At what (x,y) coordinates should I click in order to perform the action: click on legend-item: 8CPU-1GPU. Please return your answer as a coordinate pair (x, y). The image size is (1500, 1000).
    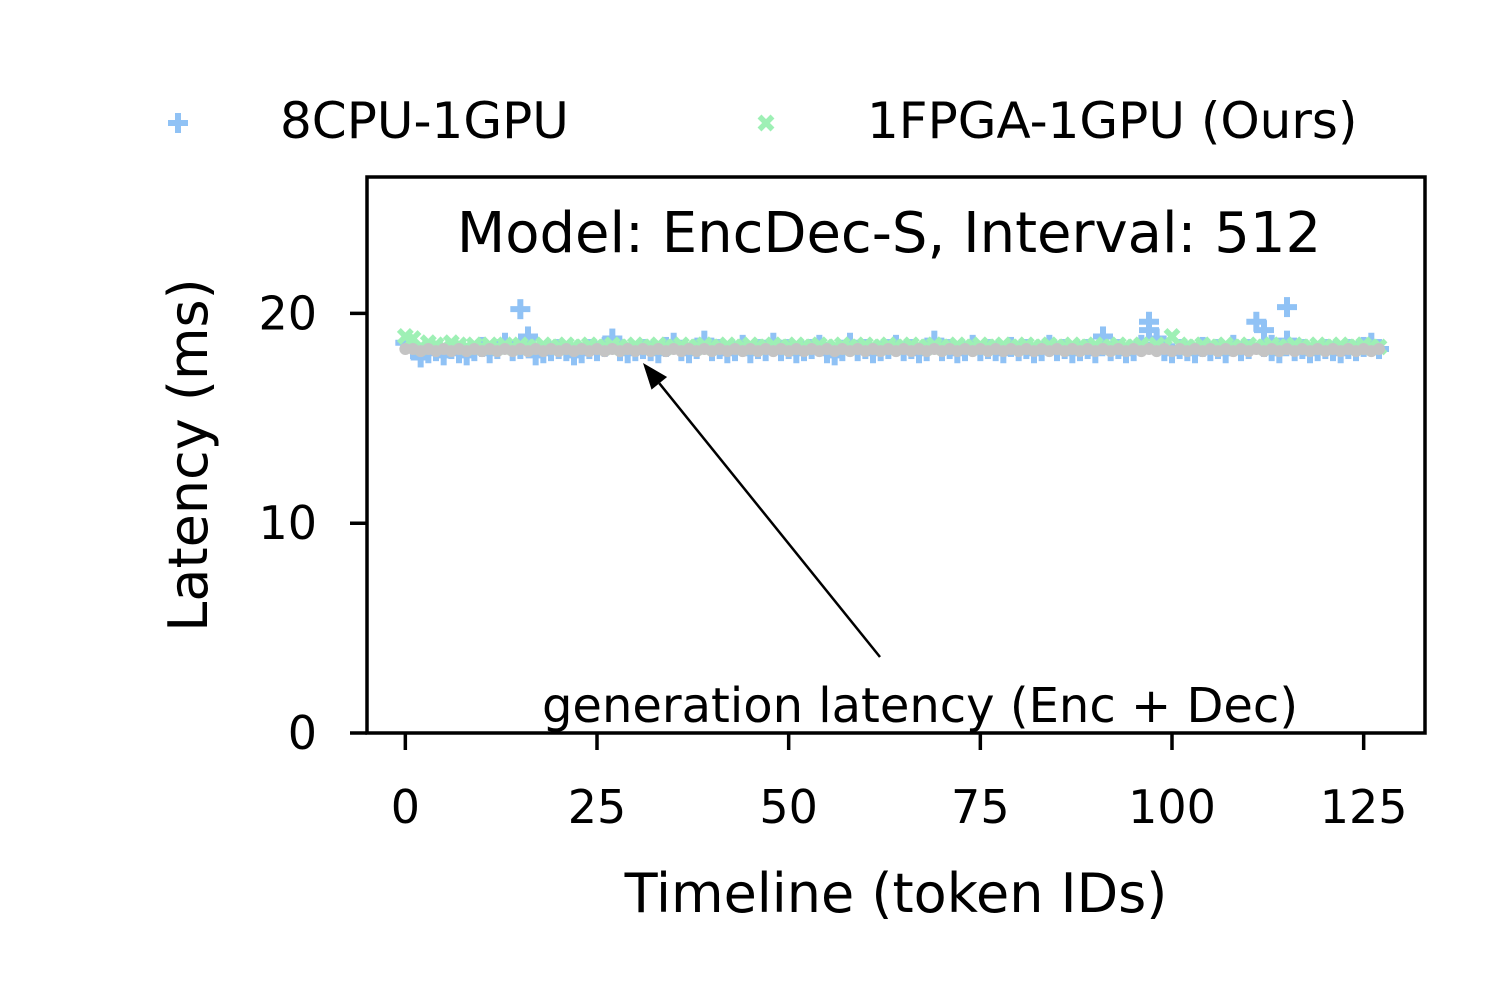
    Looking at the image, I should click on (368, 121).